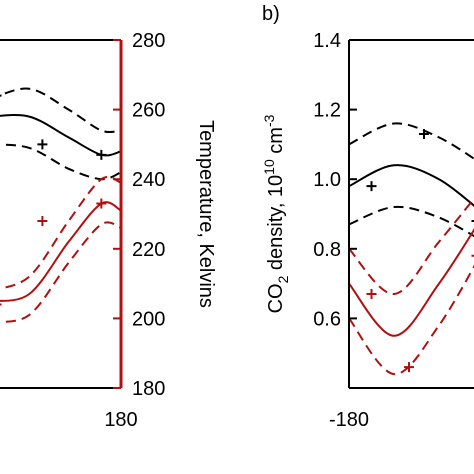  I want to click on panel-b-series-group, so click(411, 249).